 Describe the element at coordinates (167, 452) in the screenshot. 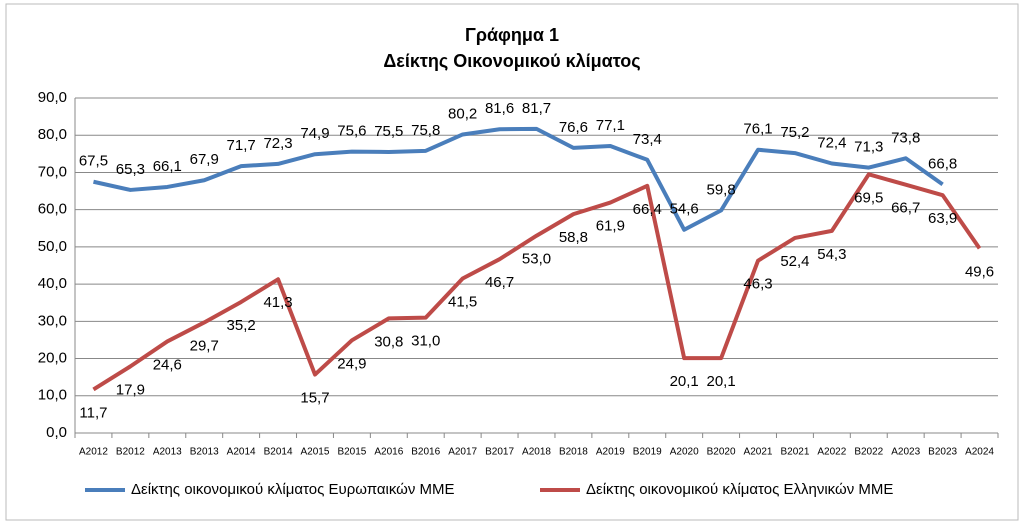

I see `x-tick-label: A2013` at that location.